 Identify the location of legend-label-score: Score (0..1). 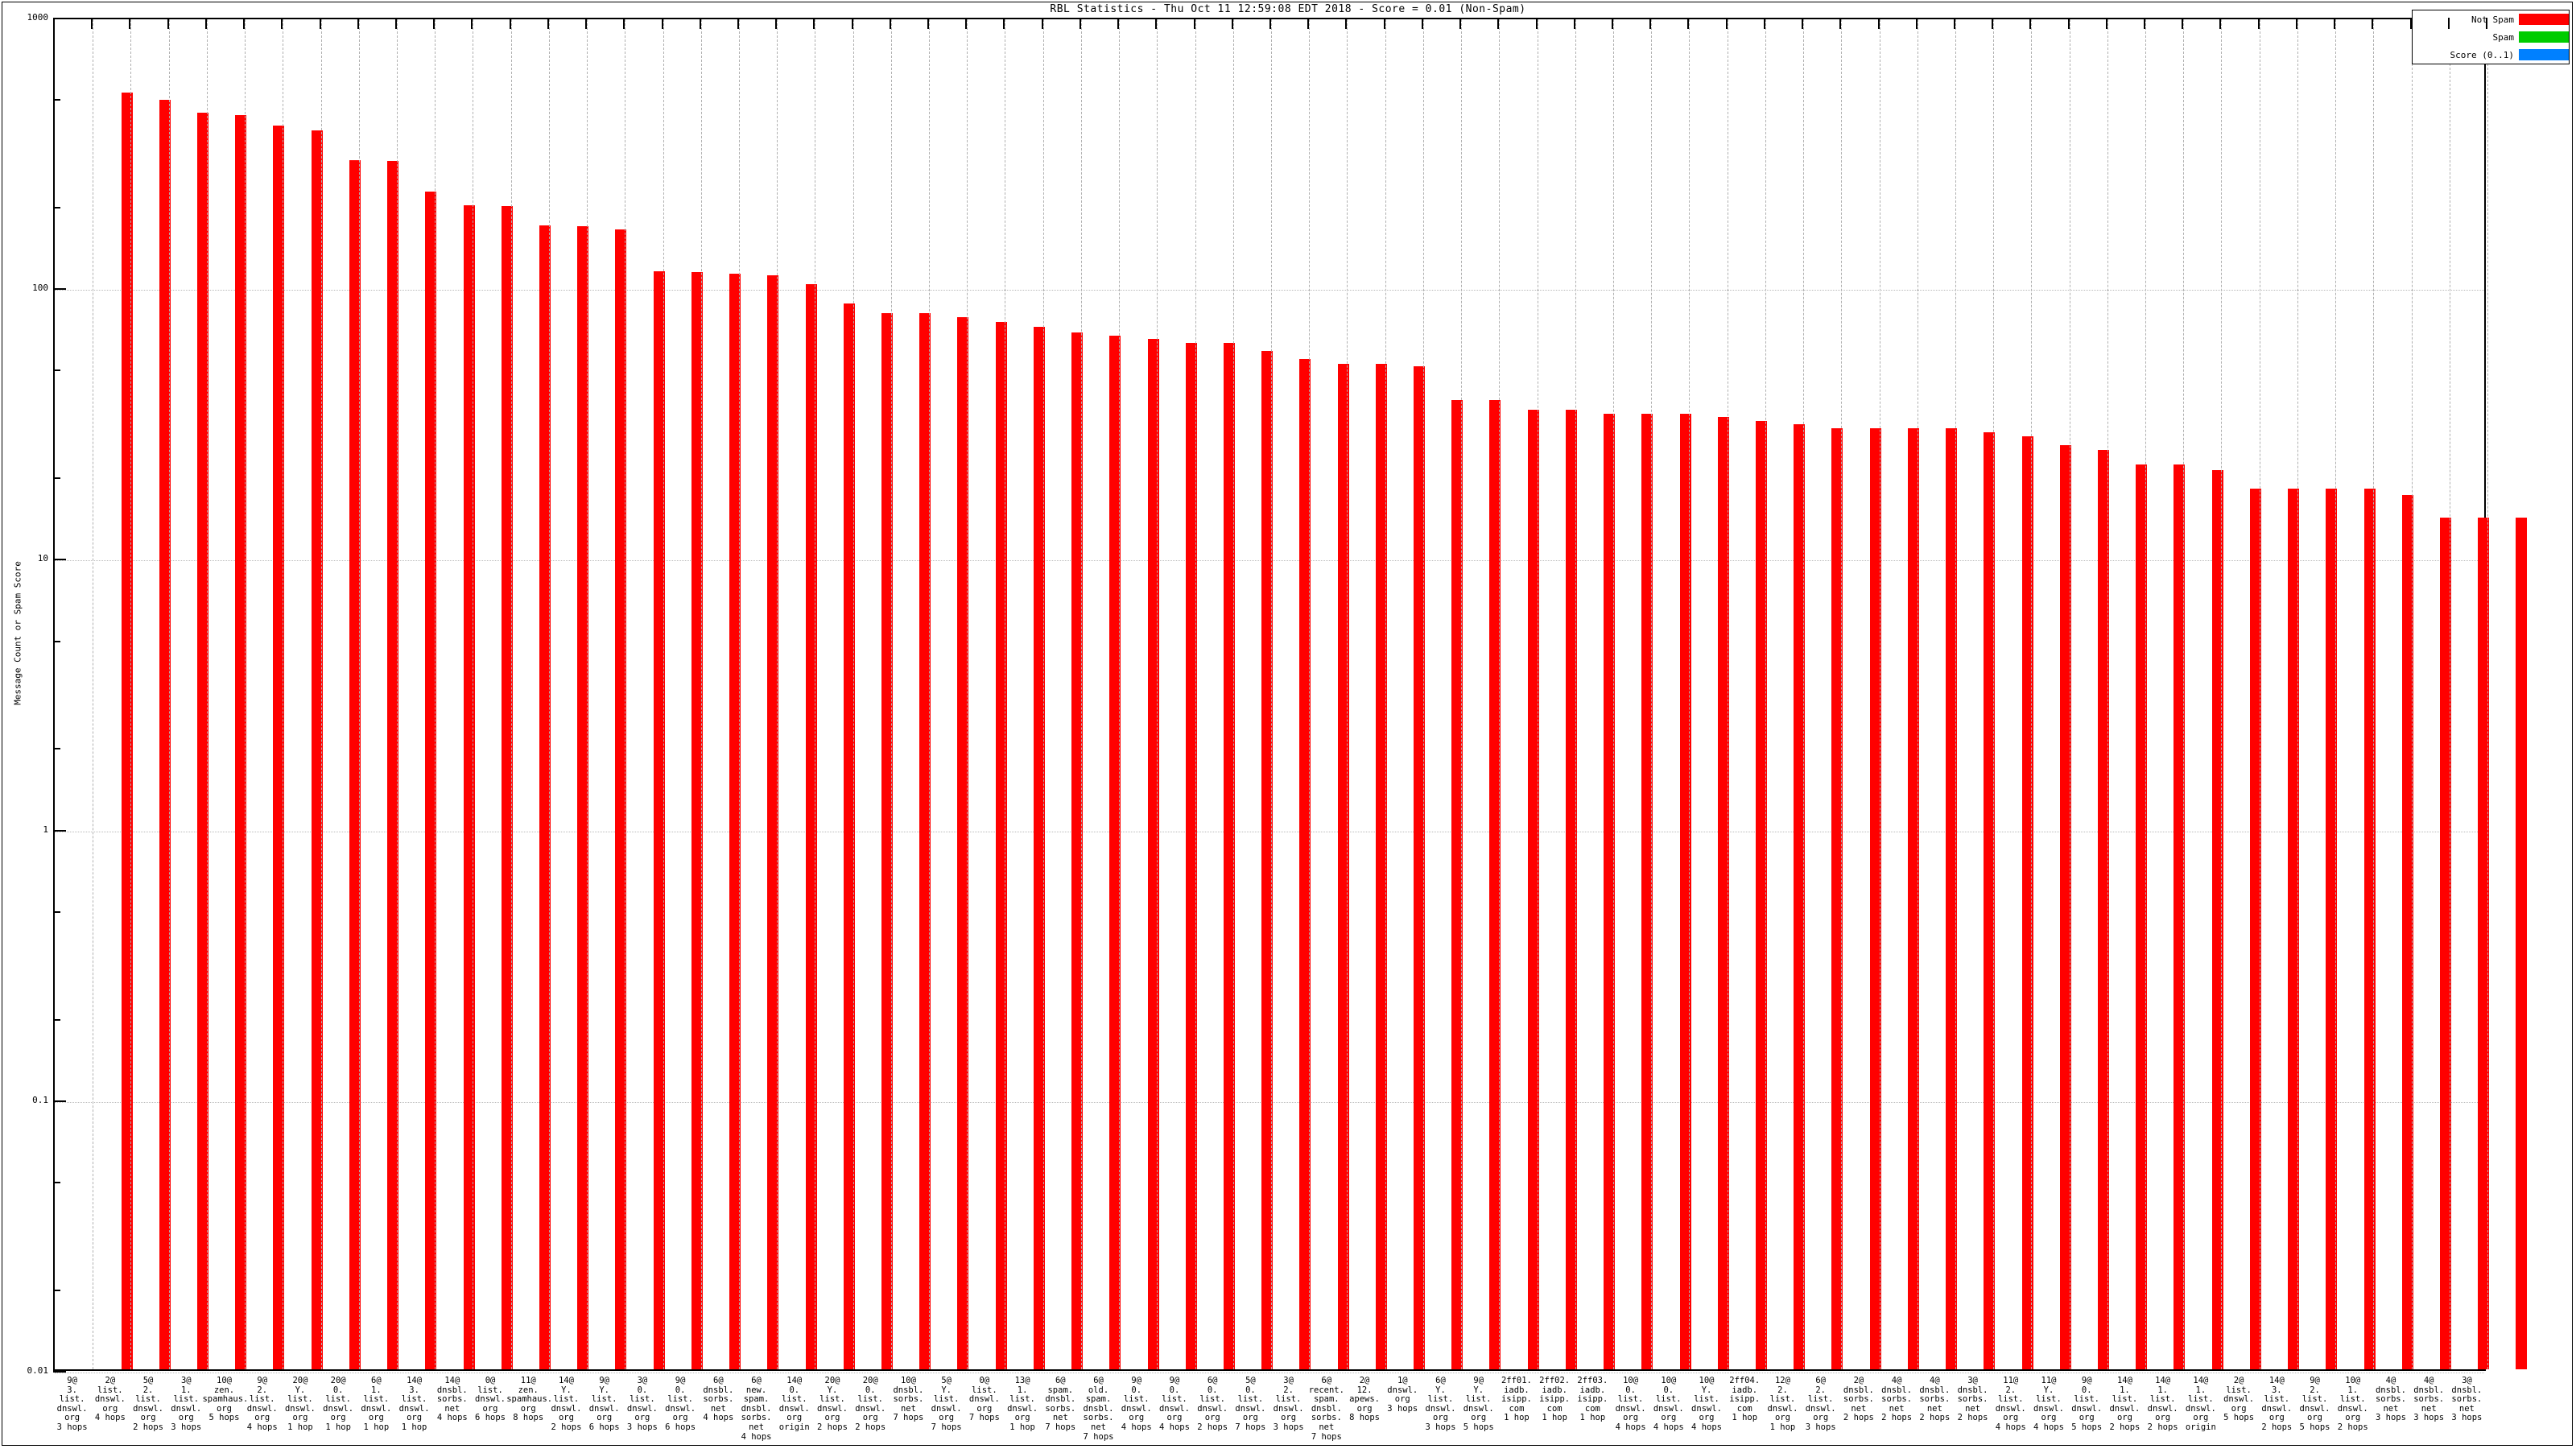
(2482, 54).